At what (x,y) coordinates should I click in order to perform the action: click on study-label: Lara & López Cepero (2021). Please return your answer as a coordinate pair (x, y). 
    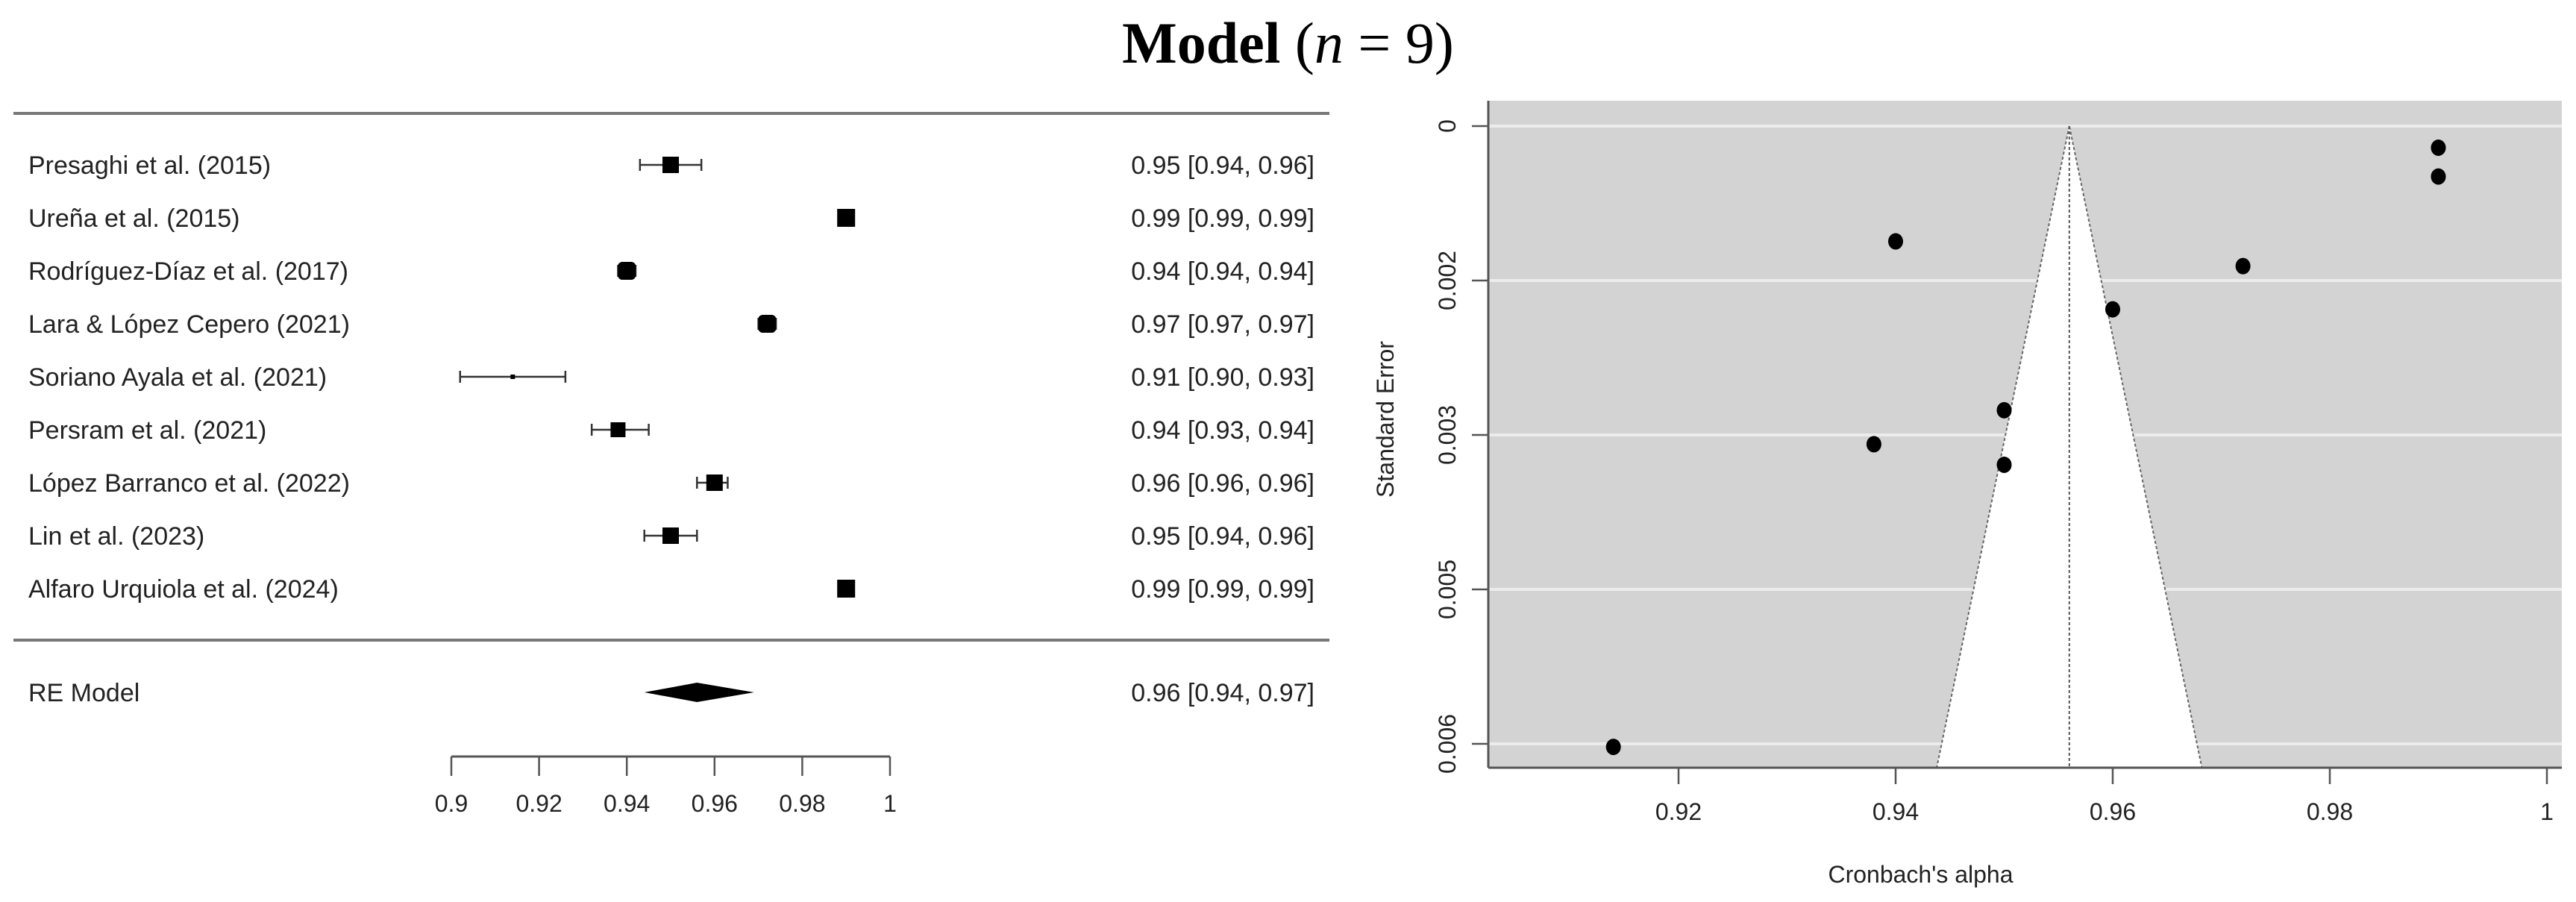
    Looking at the image, I should click on (189, 324).